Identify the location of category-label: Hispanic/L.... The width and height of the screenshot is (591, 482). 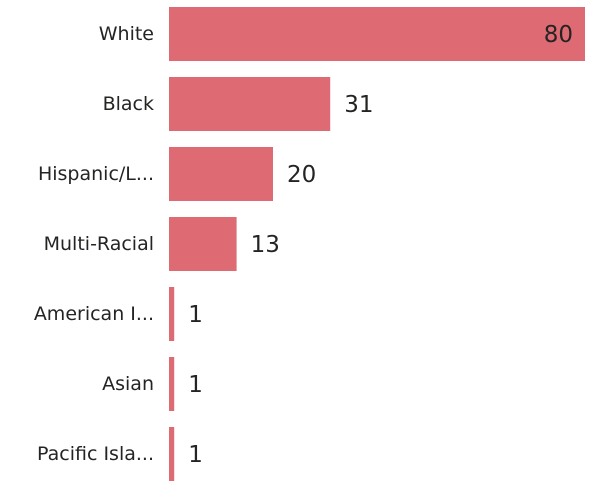
(96, 174).